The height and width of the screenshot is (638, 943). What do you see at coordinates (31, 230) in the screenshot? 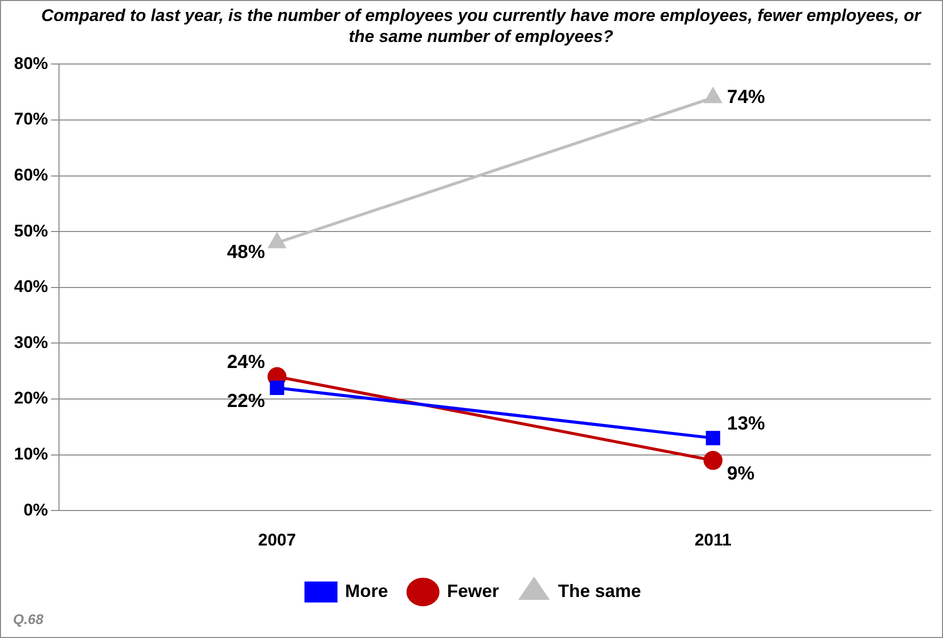
I see `y-tick-label: 50%` at bounding box center [31, 230].